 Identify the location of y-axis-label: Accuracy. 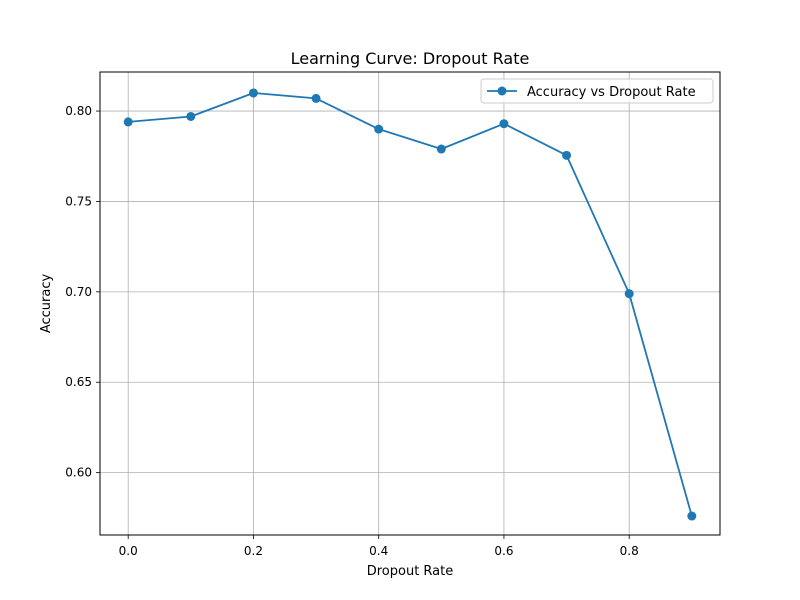
(46, 304).